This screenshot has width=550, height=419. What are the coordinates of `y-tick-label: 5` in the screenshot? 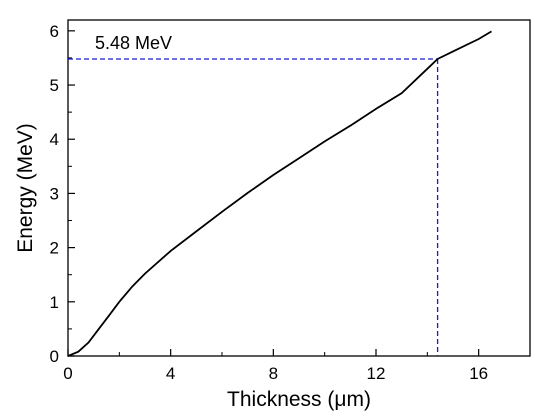 It's located at (54, 85).